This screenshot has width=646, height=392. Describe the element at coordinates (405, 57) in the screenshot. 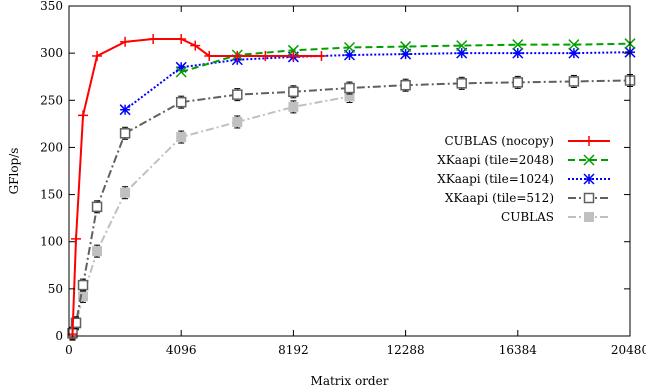

I see `series-line` at that location.